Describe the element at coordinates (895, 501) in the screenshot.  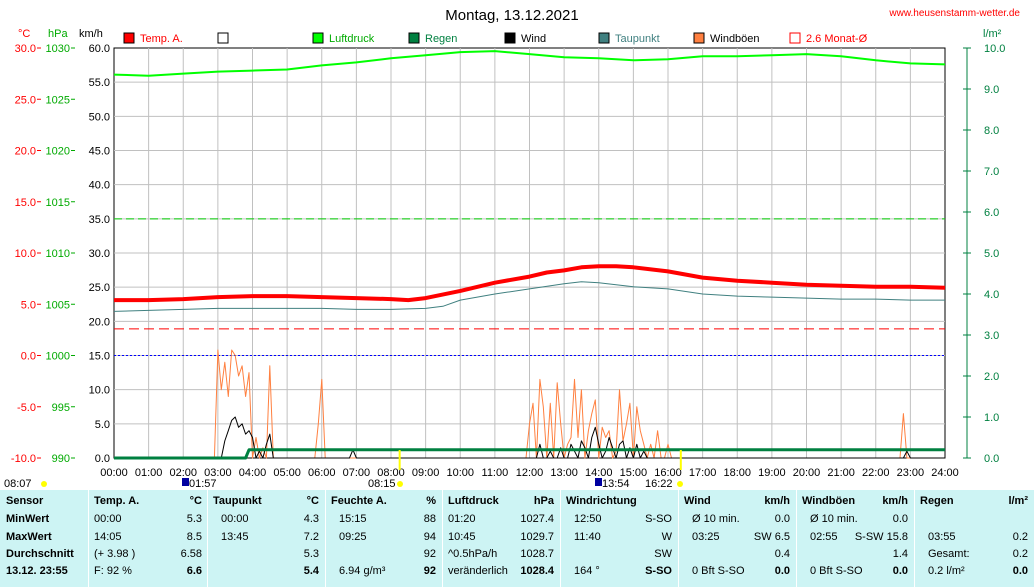
I see `gust-unit: km/h` at that location.